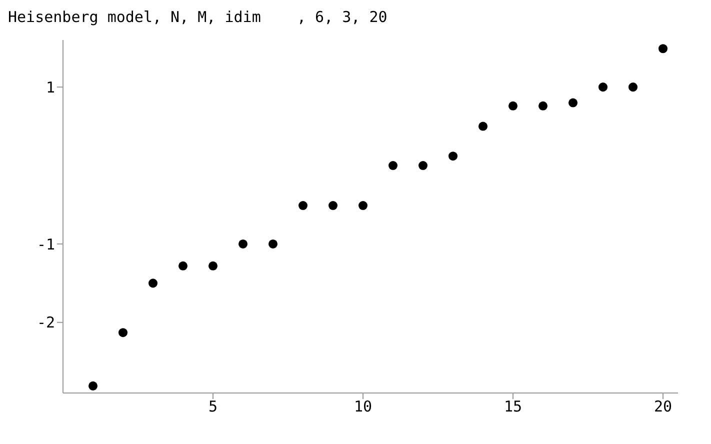  I want to click on chart-title: Heisenberg model, N, M, idim , 6, 3, 20, so click(198, 18).